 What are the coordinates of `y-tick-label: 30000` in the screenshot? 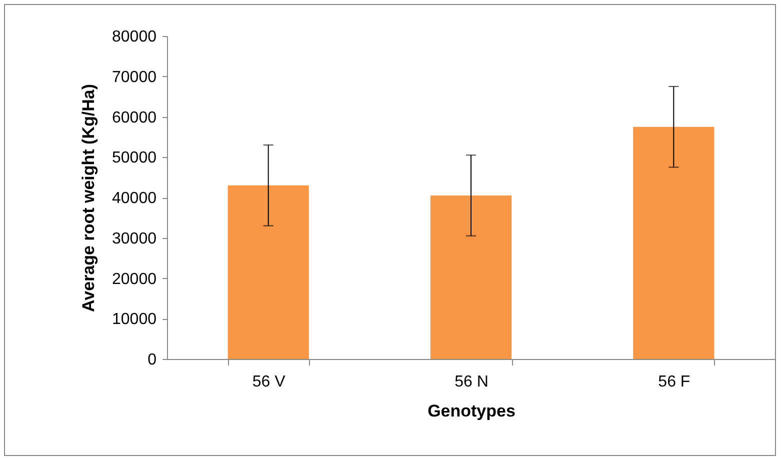 It's located at (134, 239).